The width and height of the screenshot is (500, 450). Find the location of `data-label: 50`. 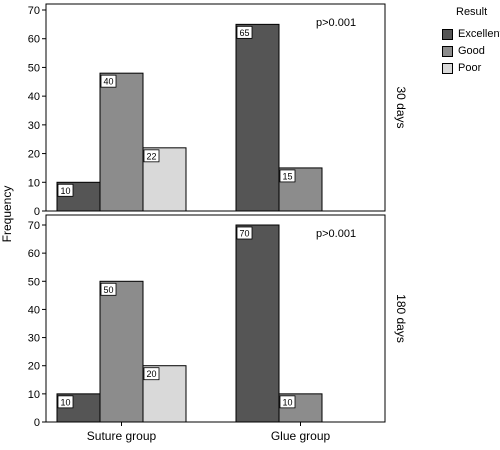

data-label: 50 is located at coordinates (108, 290).